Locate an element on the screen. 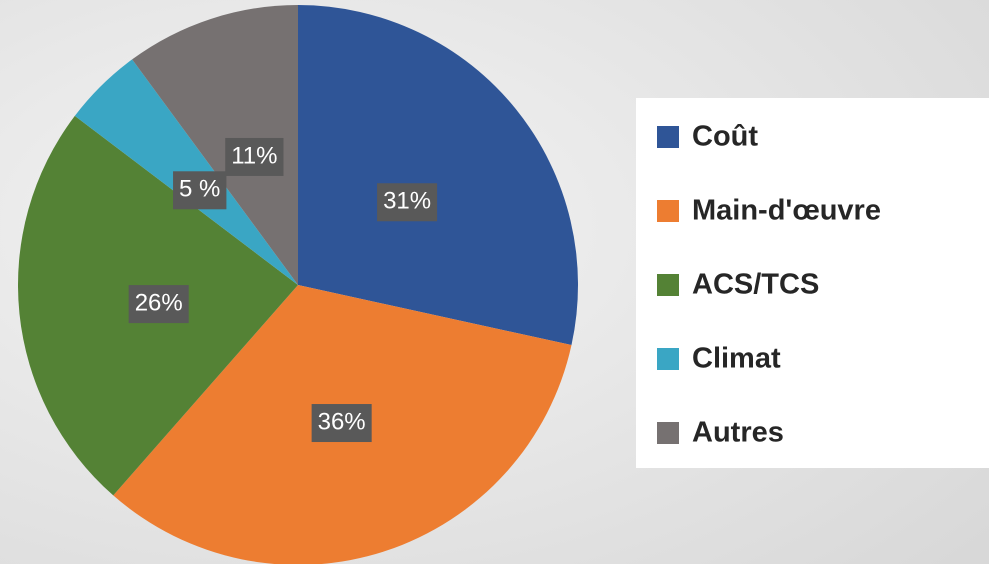 This screenshot has height=564, width=989. data-label: 5 % is located at coordinates (199, 189).